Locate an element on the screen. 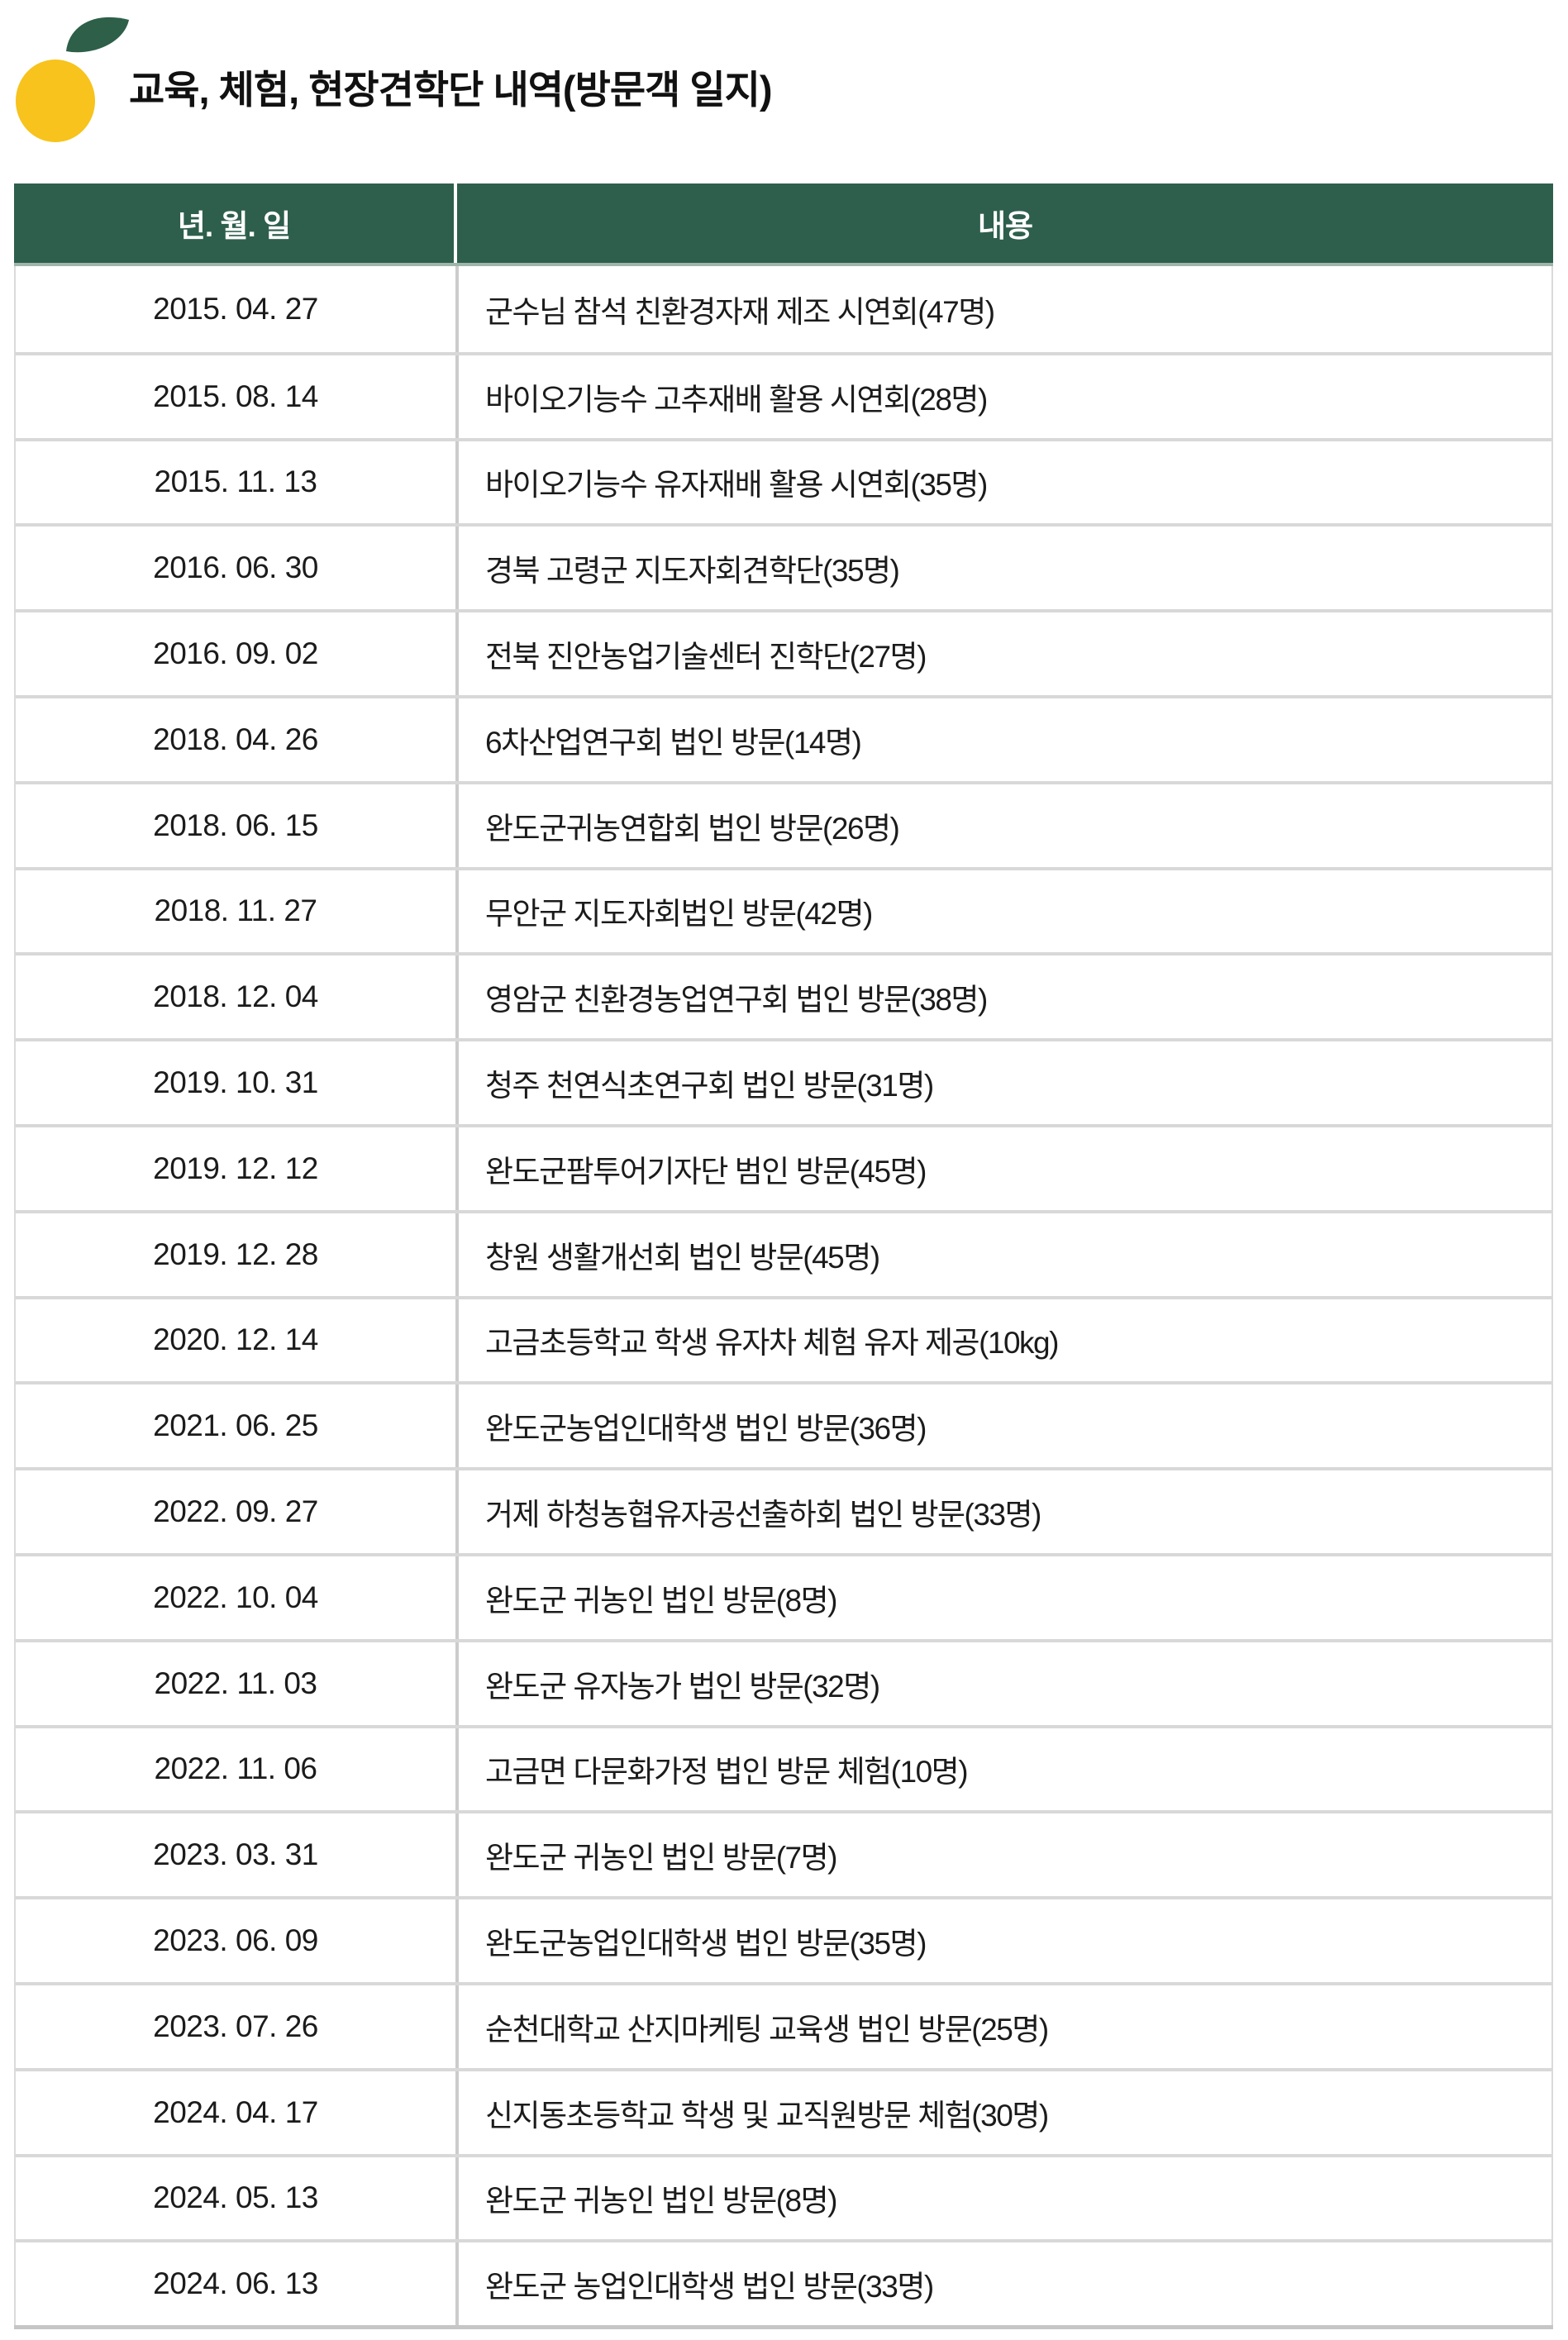  table-row: 2022. 11. 06 고금면 다문화가정 법인 방문 체험(10명) is located at coordinates (784, 1767).